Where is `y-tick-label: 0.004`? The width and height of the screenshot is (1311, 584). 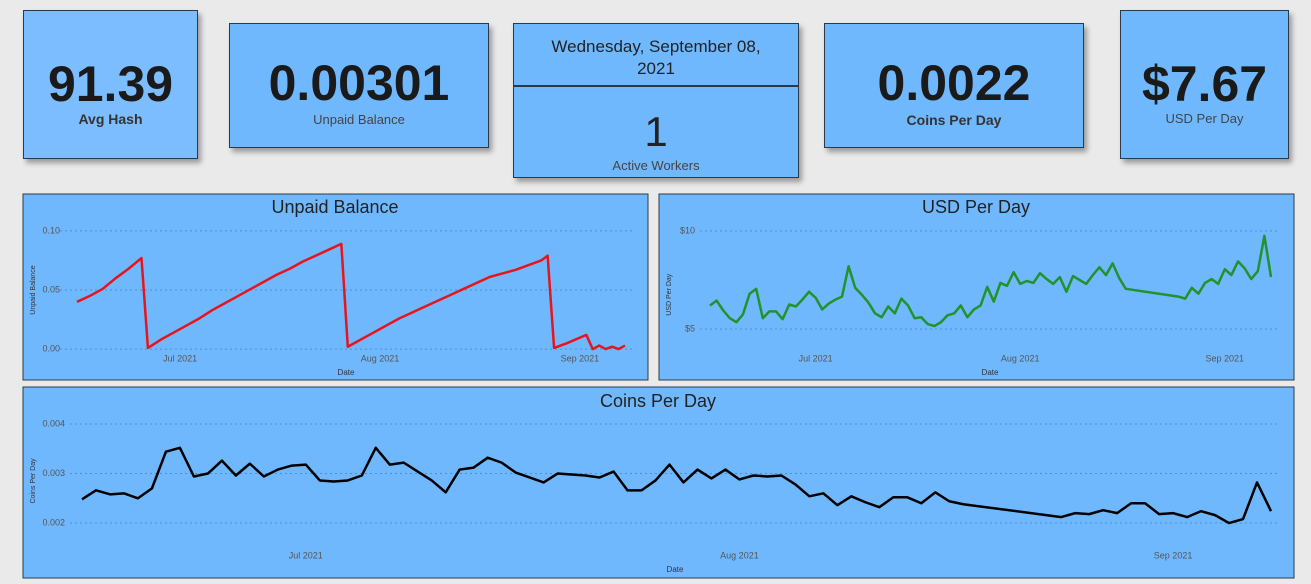 y-tick-label: 0.004 is located at coordinates (53, 423).